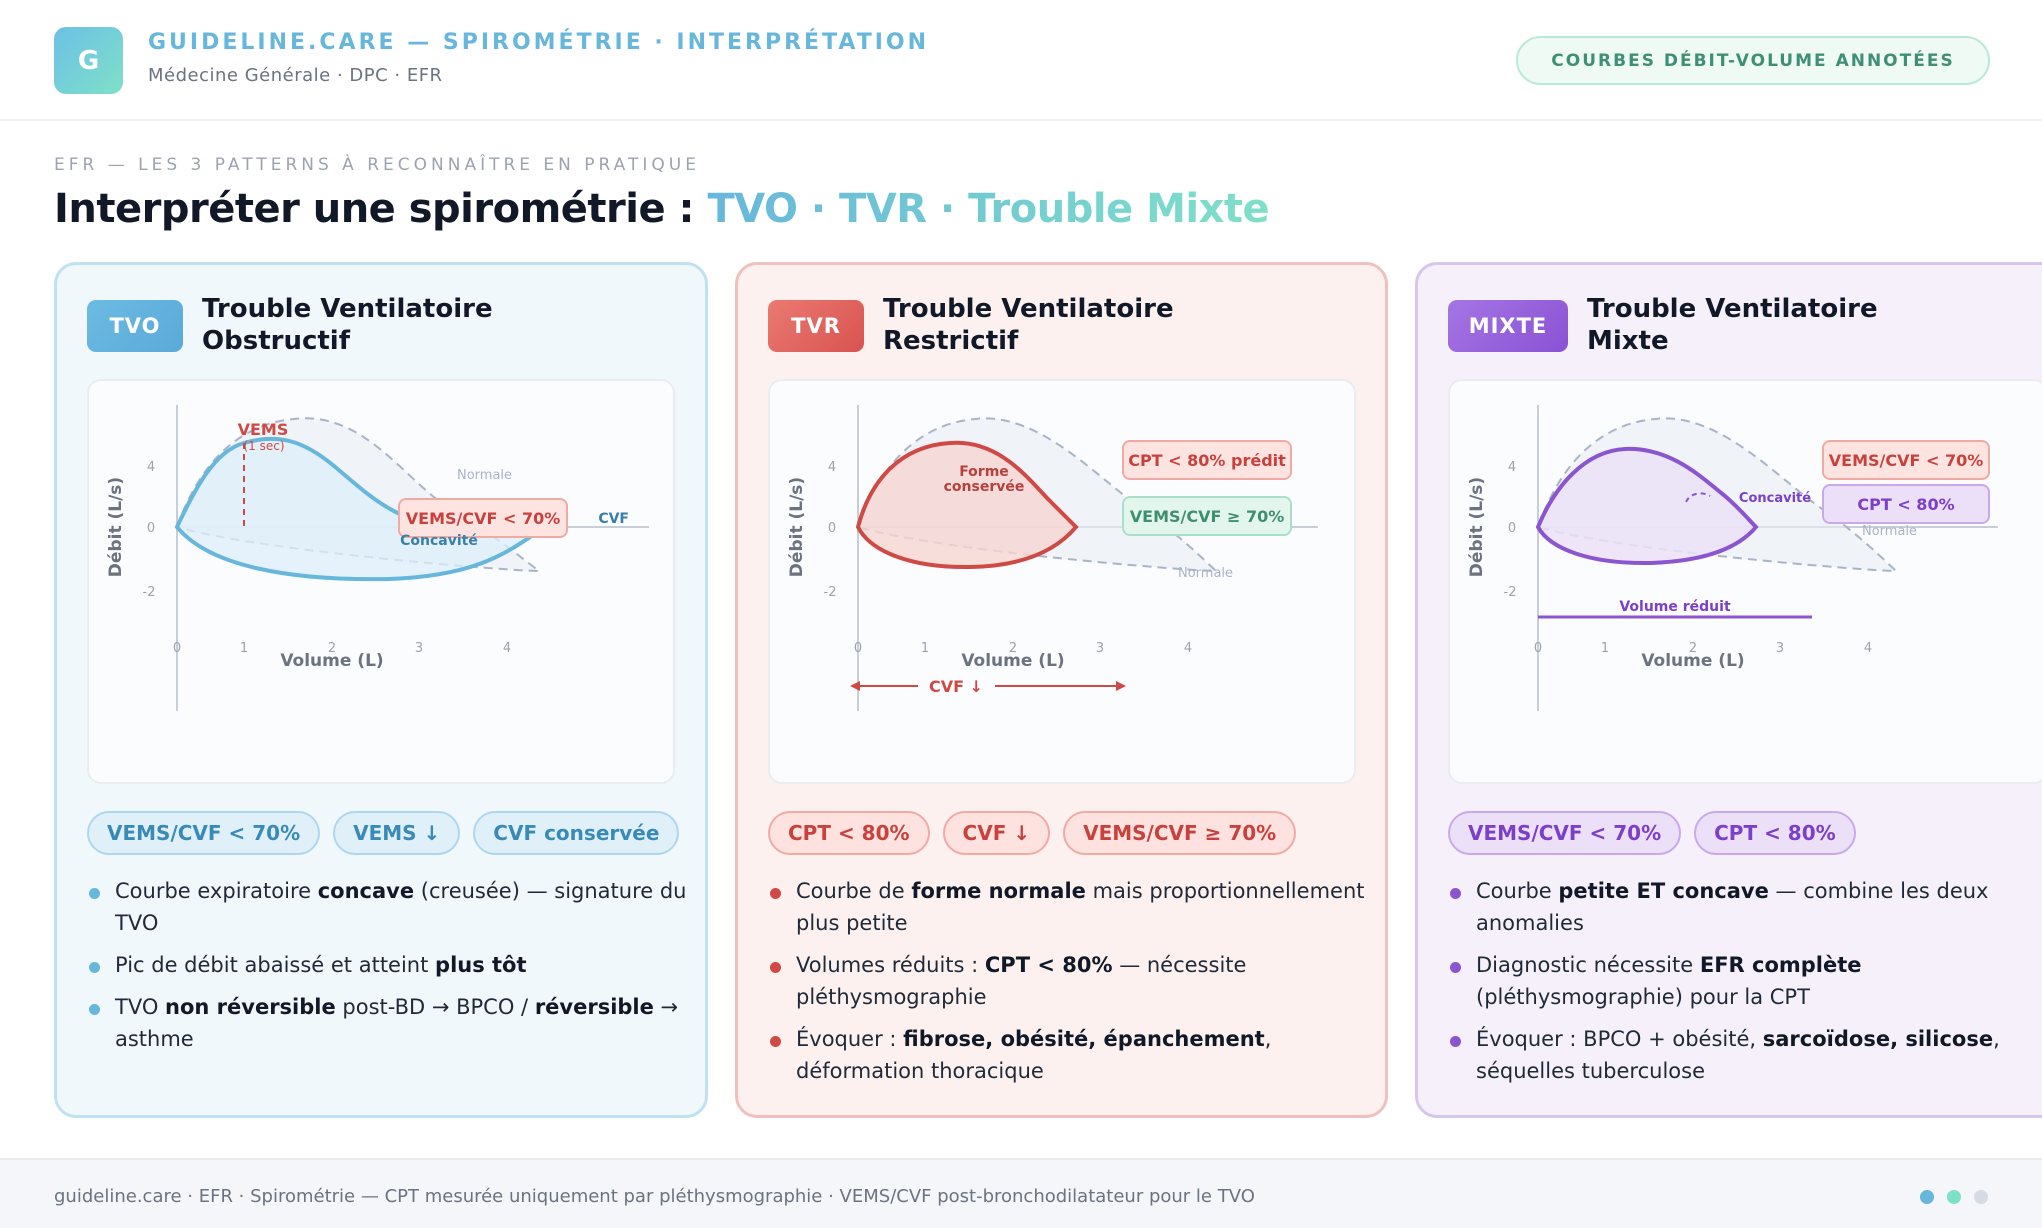 The image size is (2042, 1228). Describe the element at coordinates (366, 891) in the screenshot. I see `bullet-emphasis: concave` at that location.